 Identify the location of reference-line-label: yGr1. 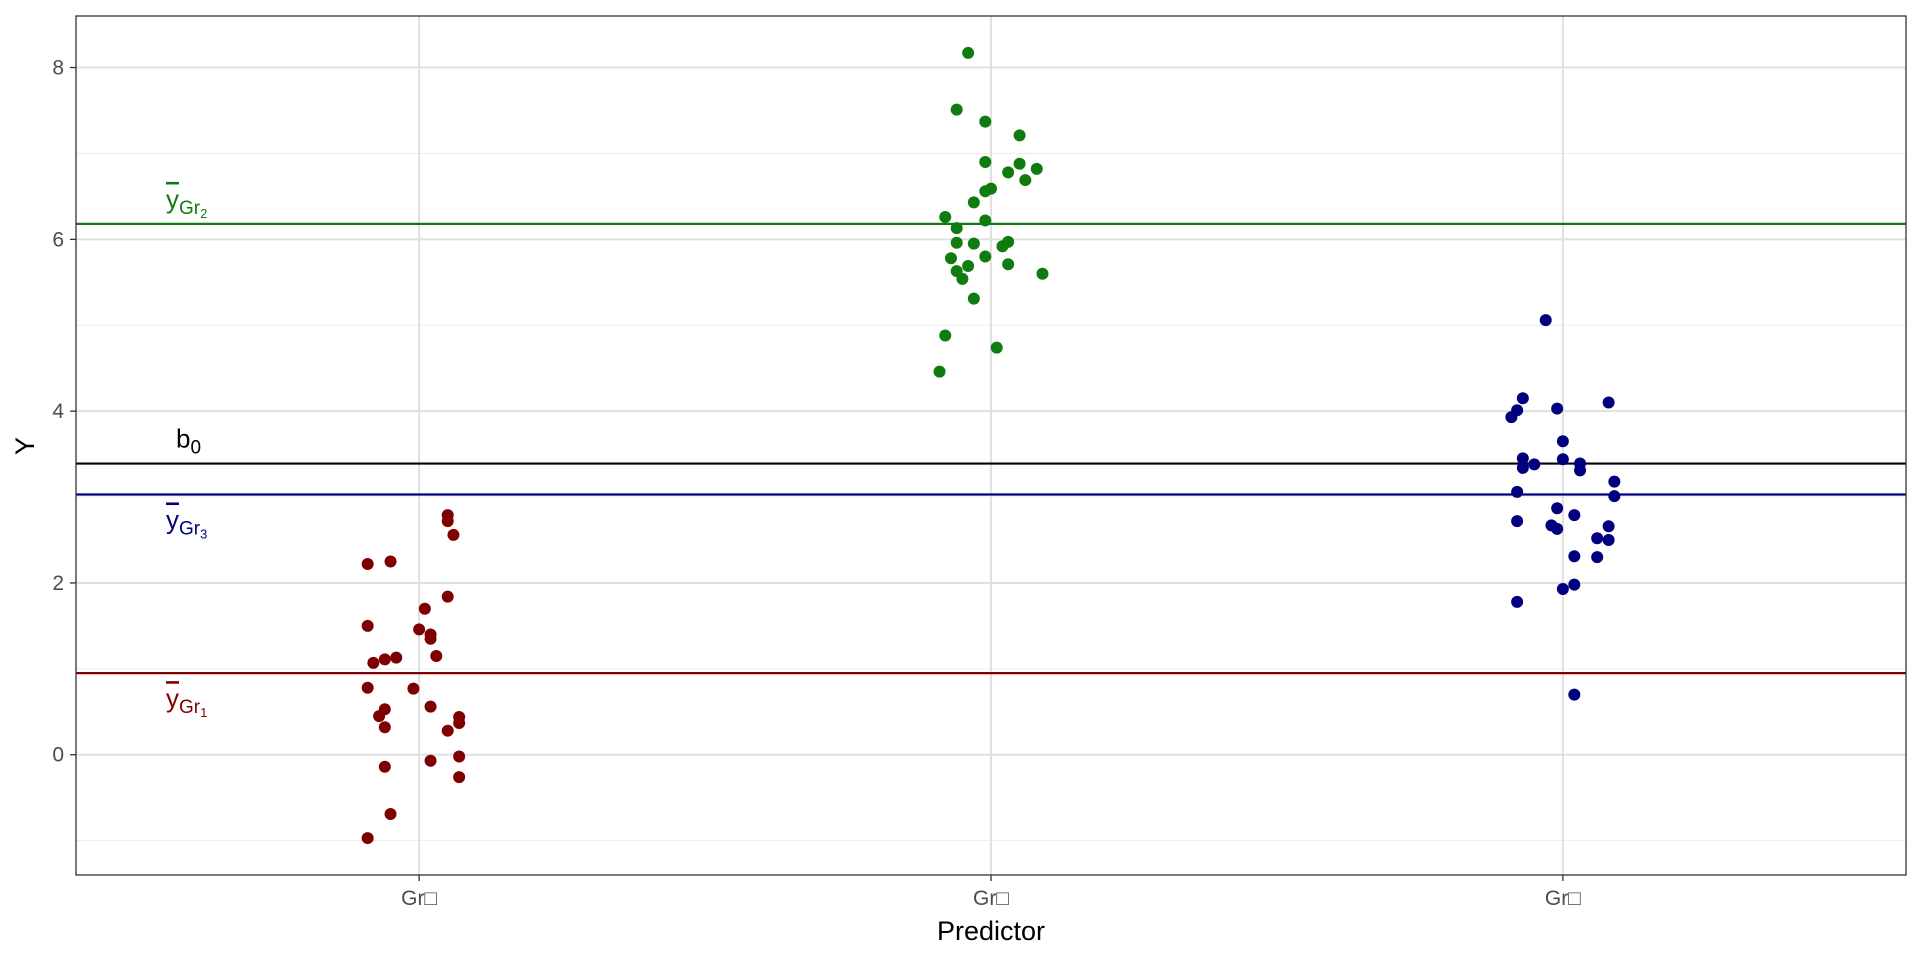
(186, 701).